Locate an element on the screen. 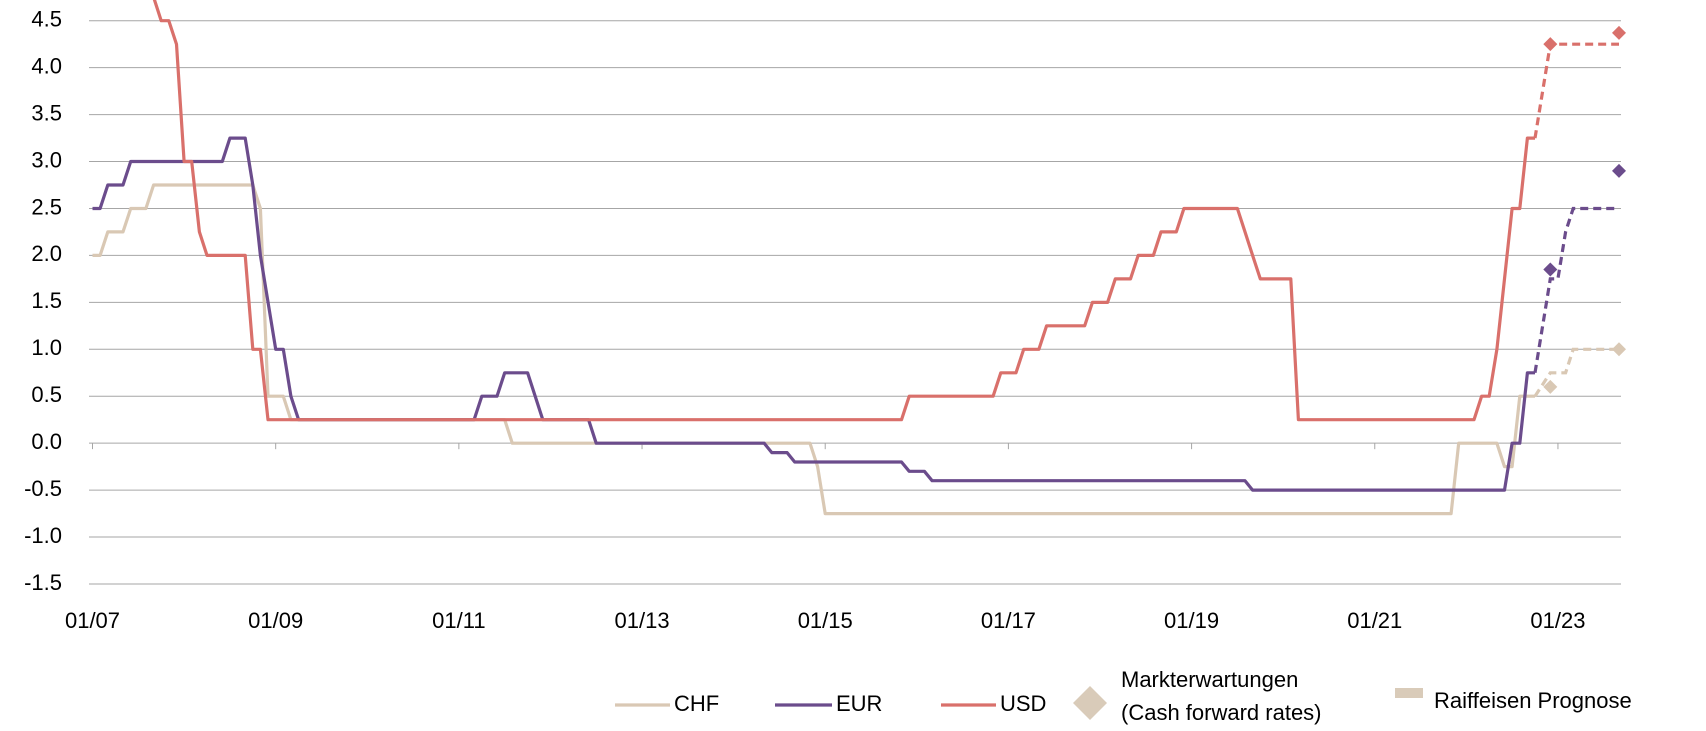 This screenshot has height=731, width=1706. legend-label: CHF is located at coordinates (696, 703).